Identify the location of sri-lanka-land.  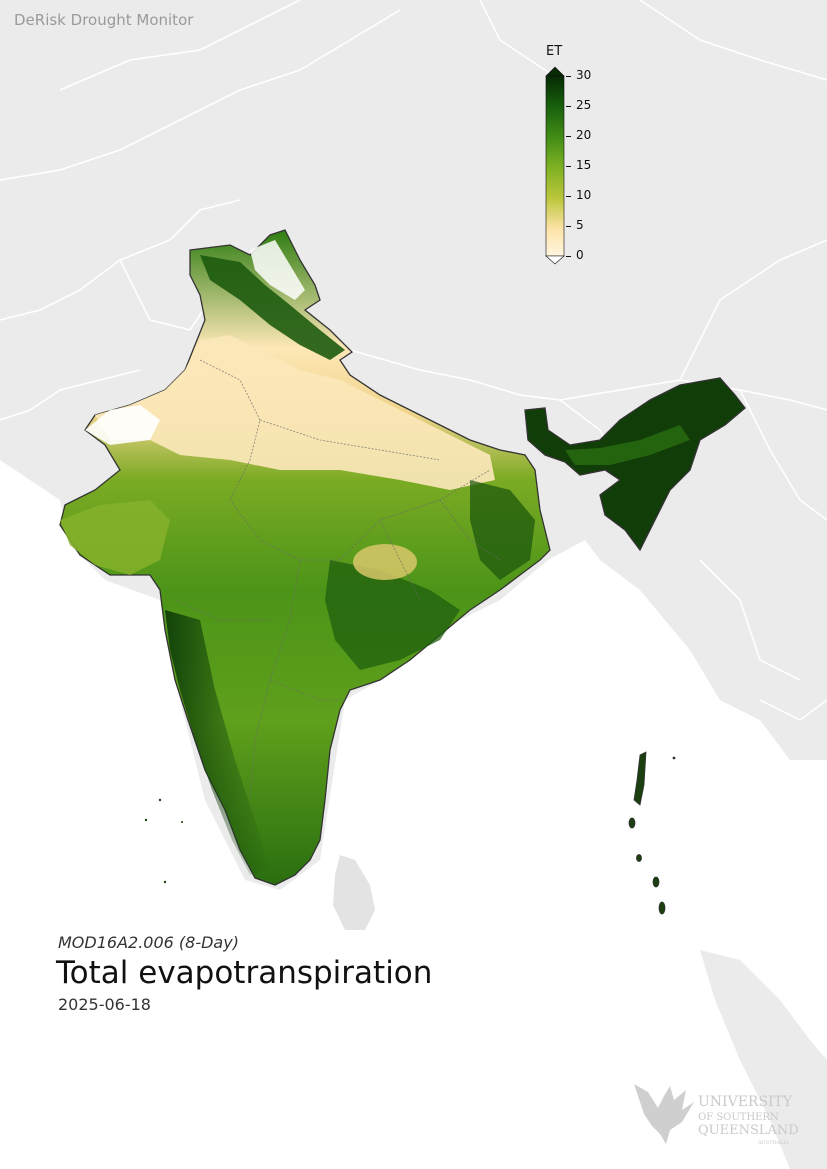
(354, 892).